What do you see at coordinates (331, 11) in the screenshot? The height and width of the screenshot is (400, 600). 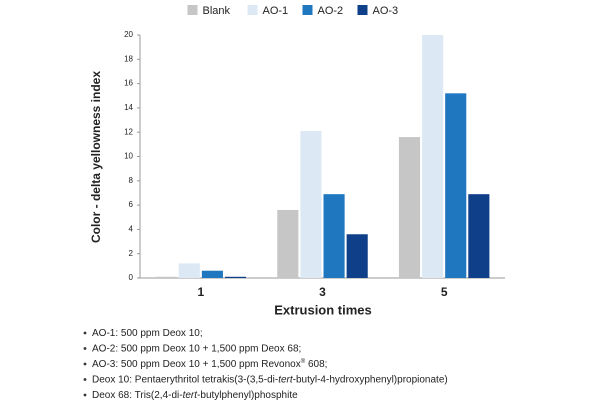 I see `legend-label: AO-2` at bounding box center [331, 11].